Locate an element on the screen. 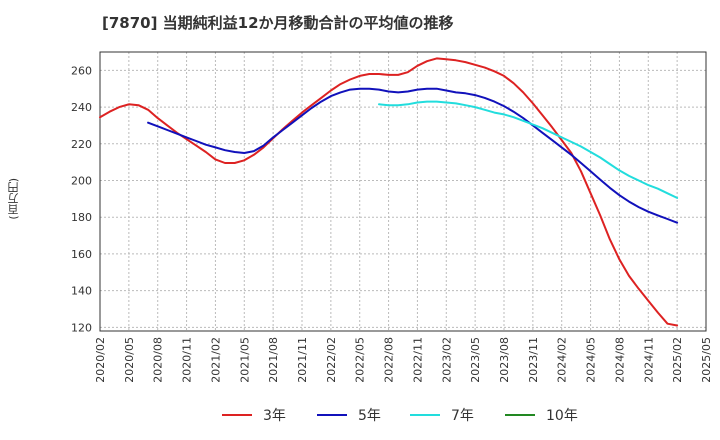 The height and width of the screenshot is (440, 720). x-tick-label: 2023/05 is located at coordinates (475, 360).